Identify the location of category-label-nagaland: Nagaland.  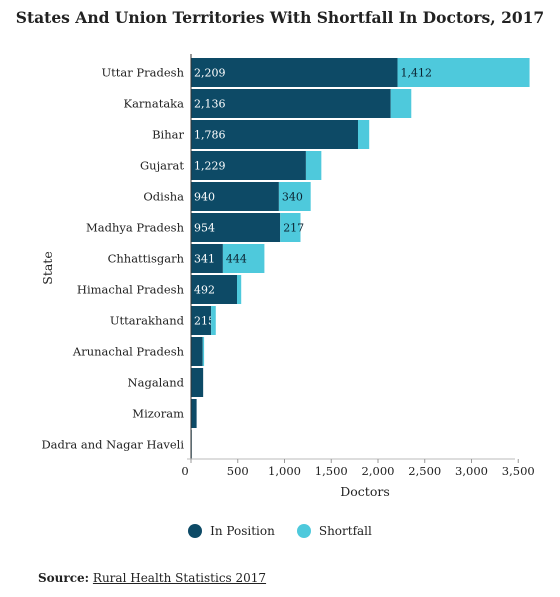
(156, 383).